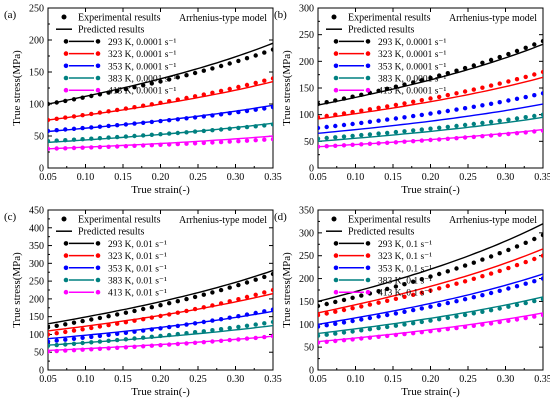  I want to click on series-group, so click(430, 284).